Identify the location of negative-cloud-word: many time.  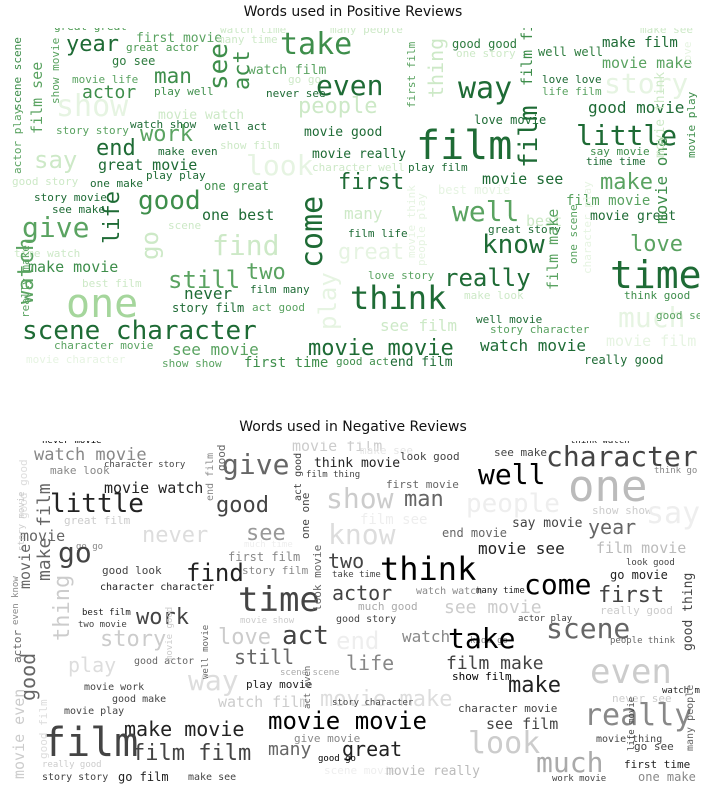
(500, 591).